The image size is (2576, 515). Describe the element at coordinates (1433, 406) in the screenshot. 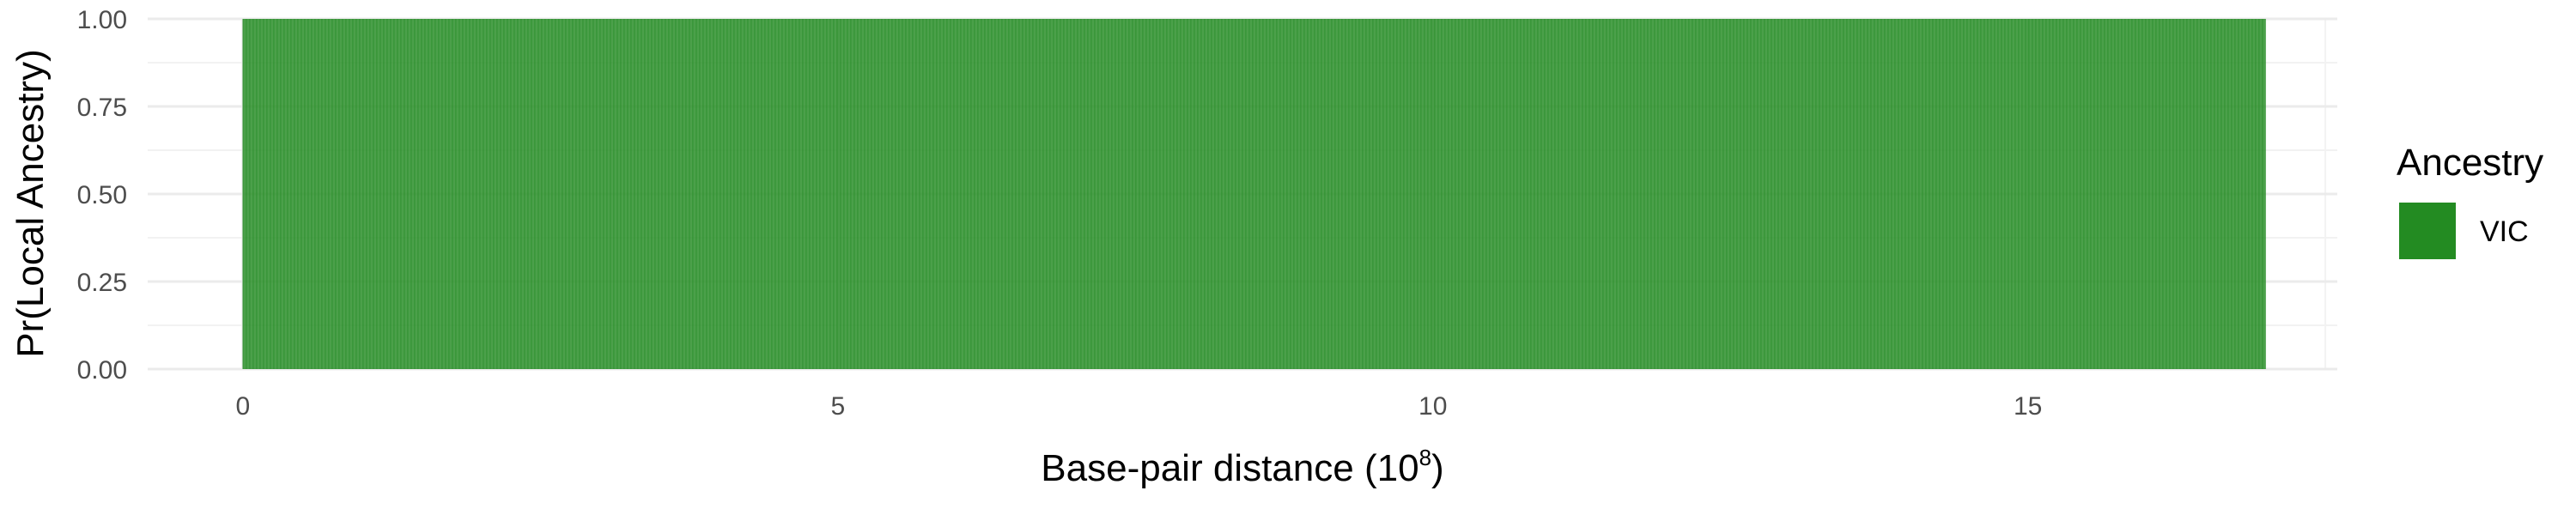

I see `x-tick-label: 10` at that location.